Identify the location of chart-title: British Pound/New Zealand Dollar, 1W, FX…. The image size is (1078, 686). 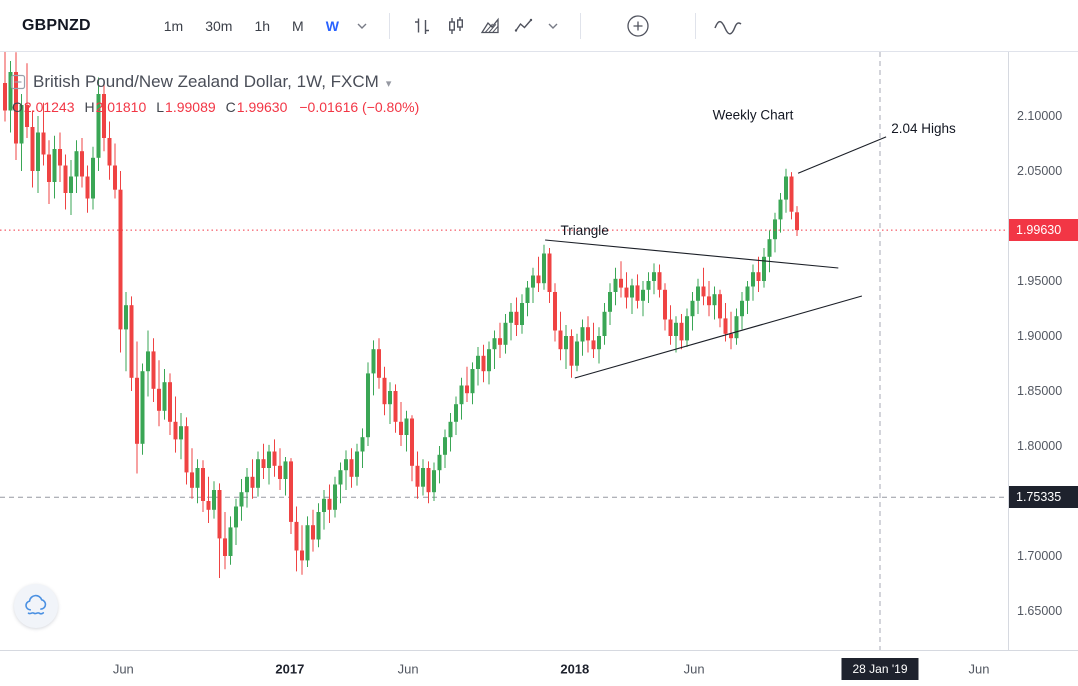
(206, 81).